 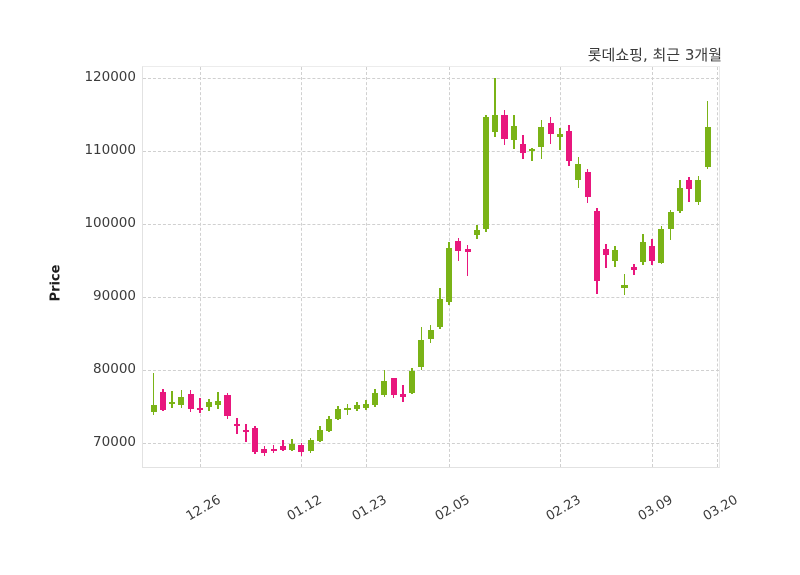 What do you see at coordinates (110, 223) in the screenshot?
I see `y-tick-100000: 100000` at bounding box center [110, 223].